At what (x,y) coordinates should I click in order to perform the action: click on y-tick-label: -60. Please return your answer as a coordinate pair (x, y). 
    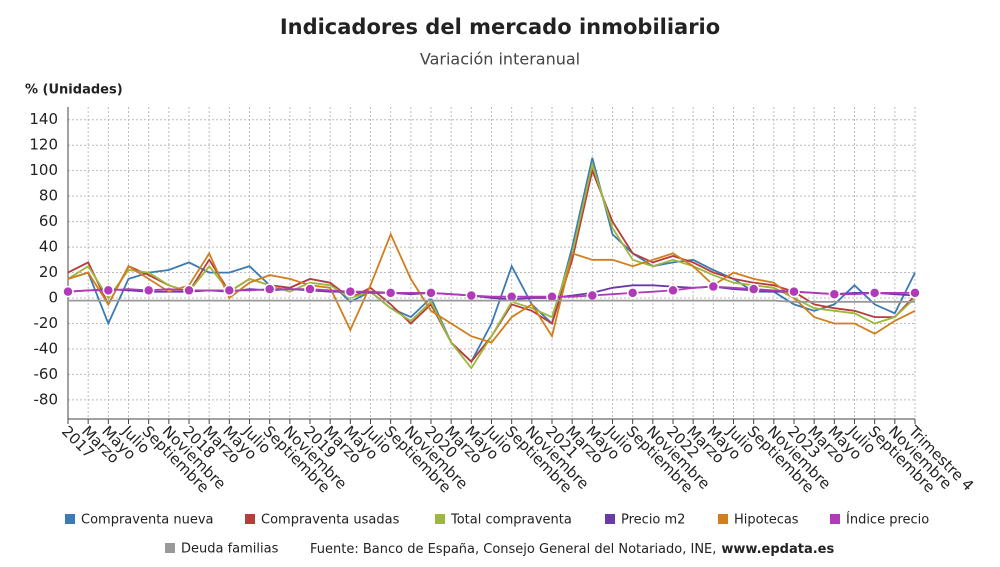
    Looking at the image, I should click on (46, 374).